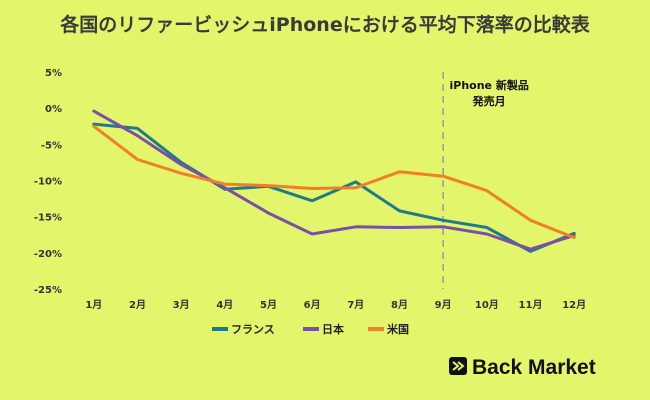 This screenshot has width=650, height=400. What do you see at coordinates (489, 101) in the screenshot?
I see `annotation-label-line-2: 発売月` at bounding box center [489, 101].